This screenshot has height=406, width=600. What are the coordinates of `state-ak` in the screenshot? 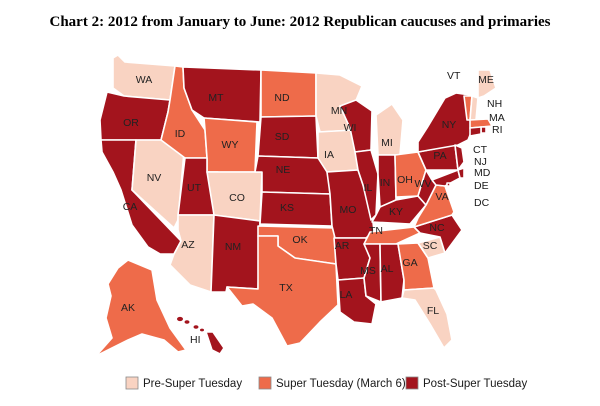 It's located at (141, 308).